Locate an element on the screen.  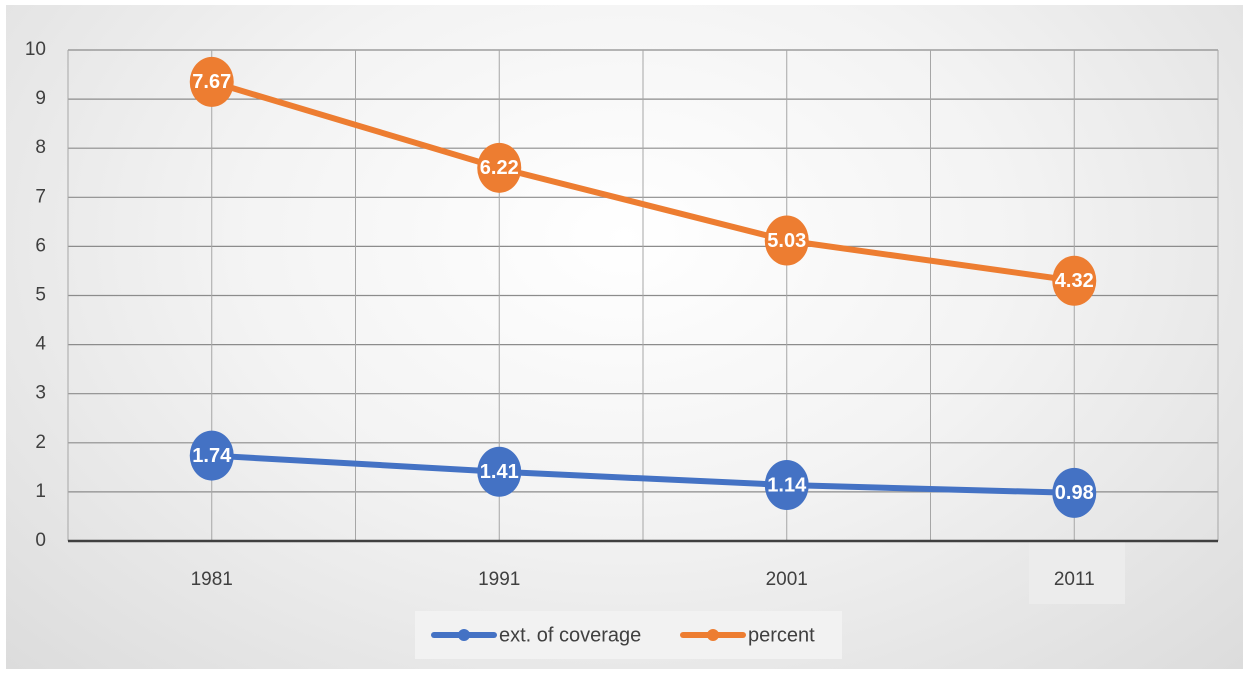
series-line is located at coordinates (643, 474).